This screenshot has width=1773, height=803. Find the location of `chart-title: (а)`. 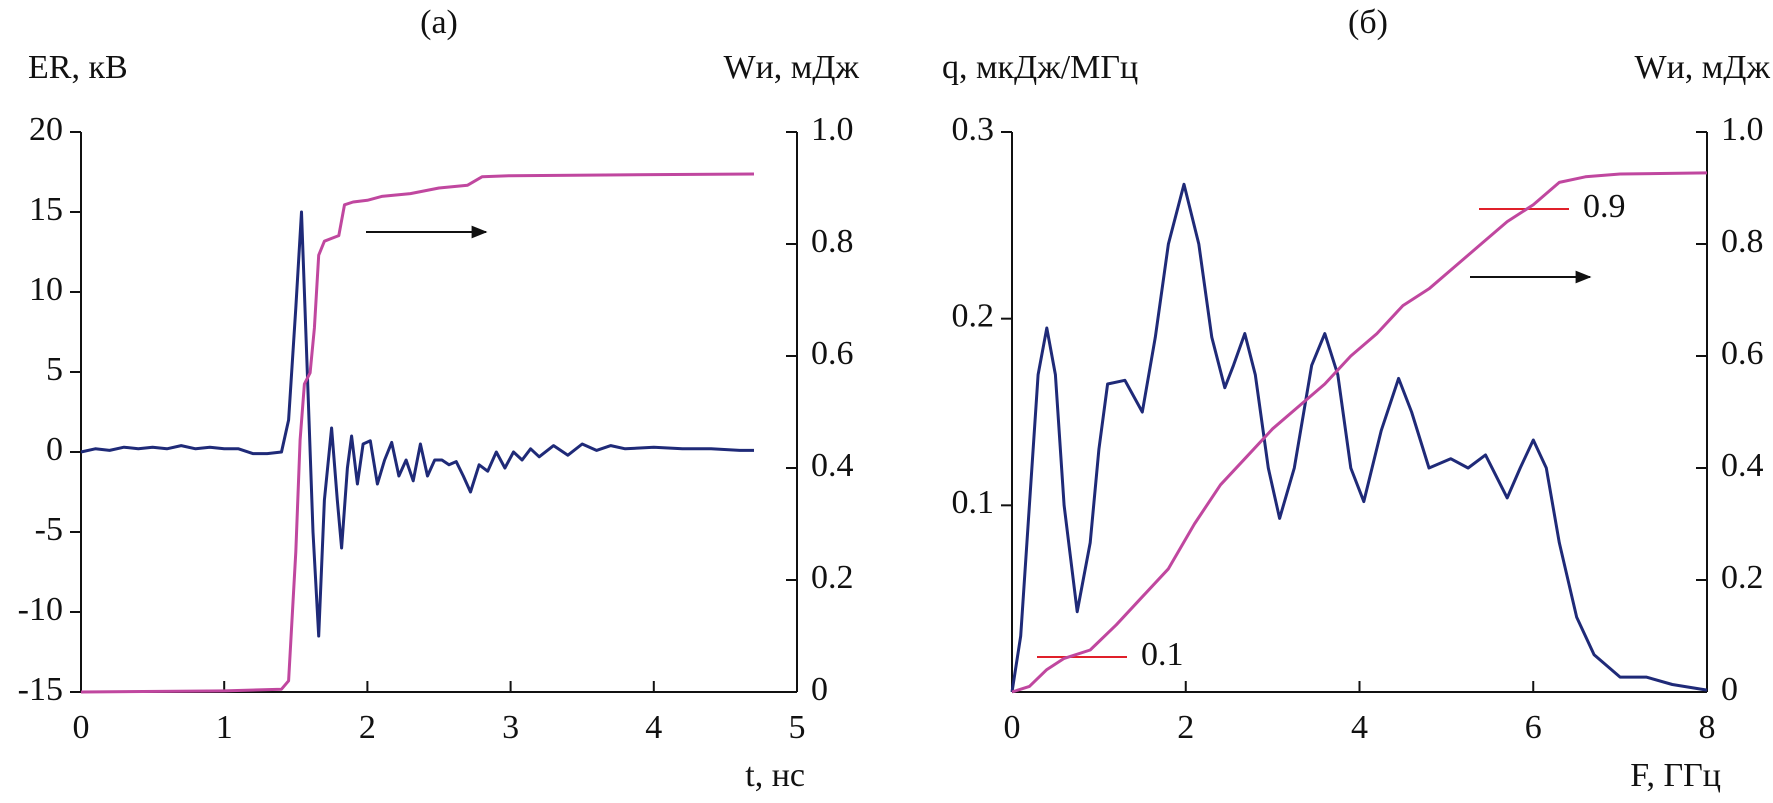

chart-title: (а) is located at coordinates (439, 22).